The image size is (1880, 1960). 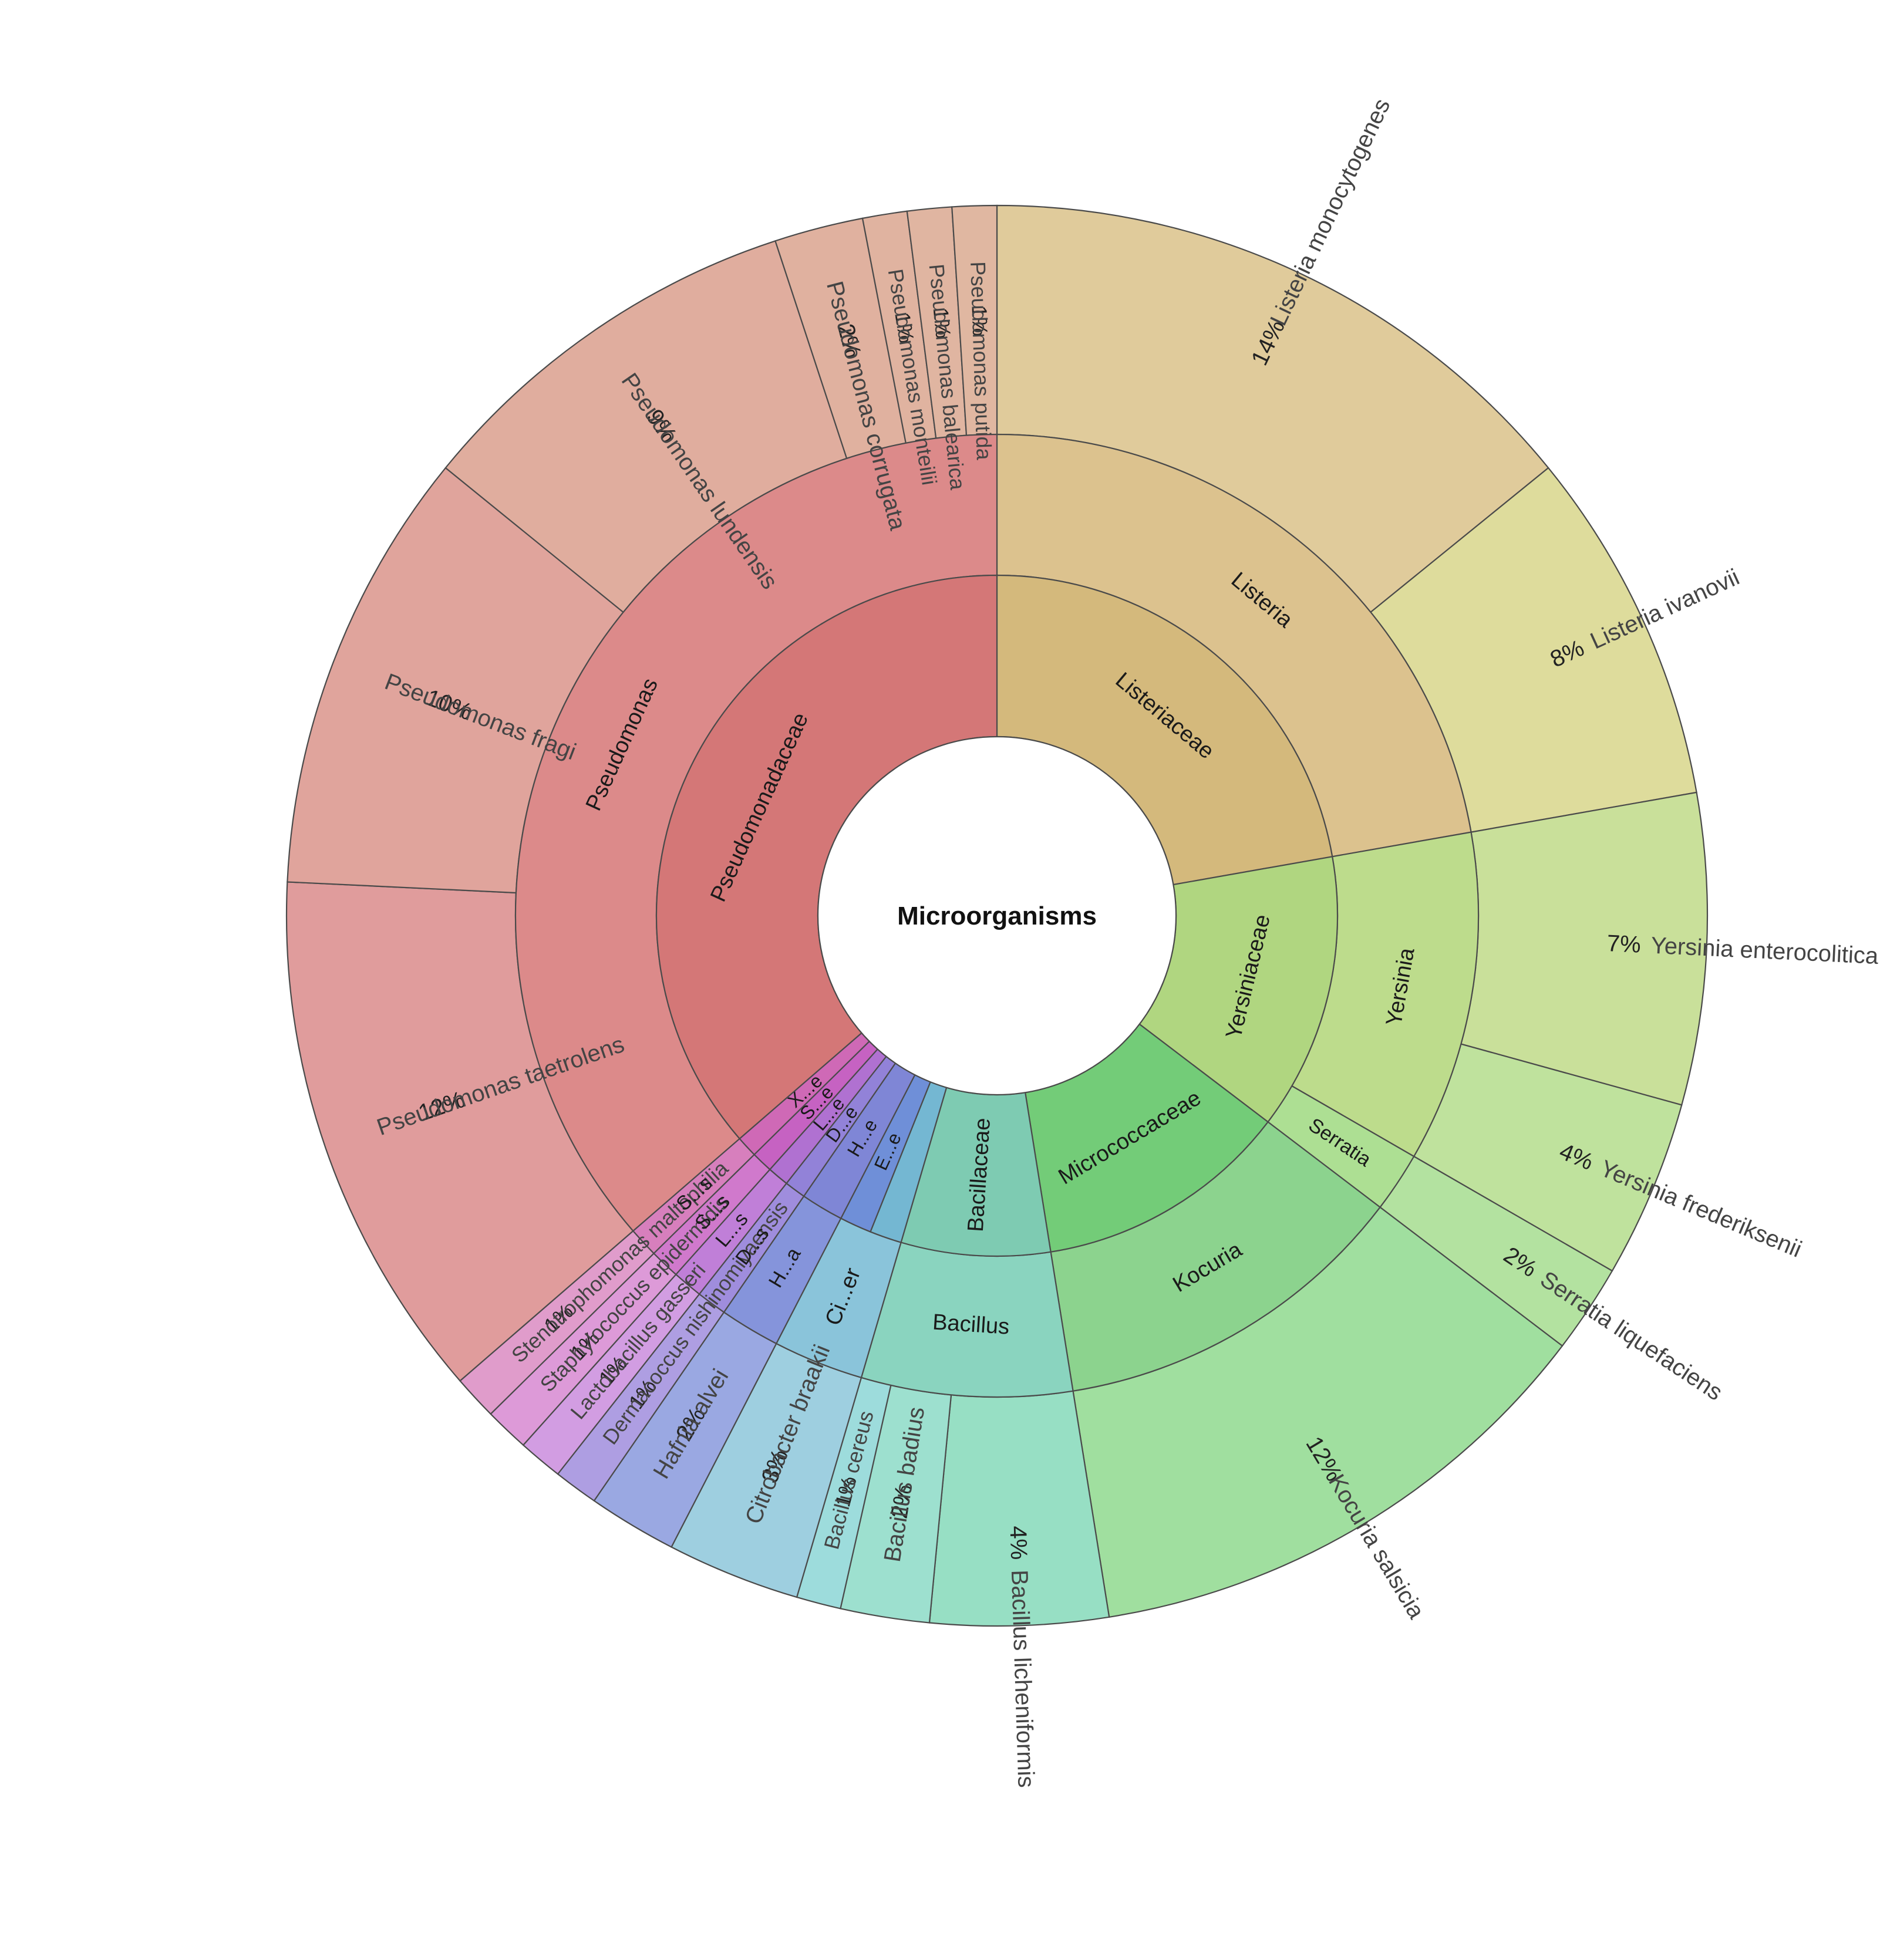 What do you see at coordinates (903, 1501) in the screenshot?
I see `species-pct-bacillus-badius: 2%` at bounding box center [903, 1501].